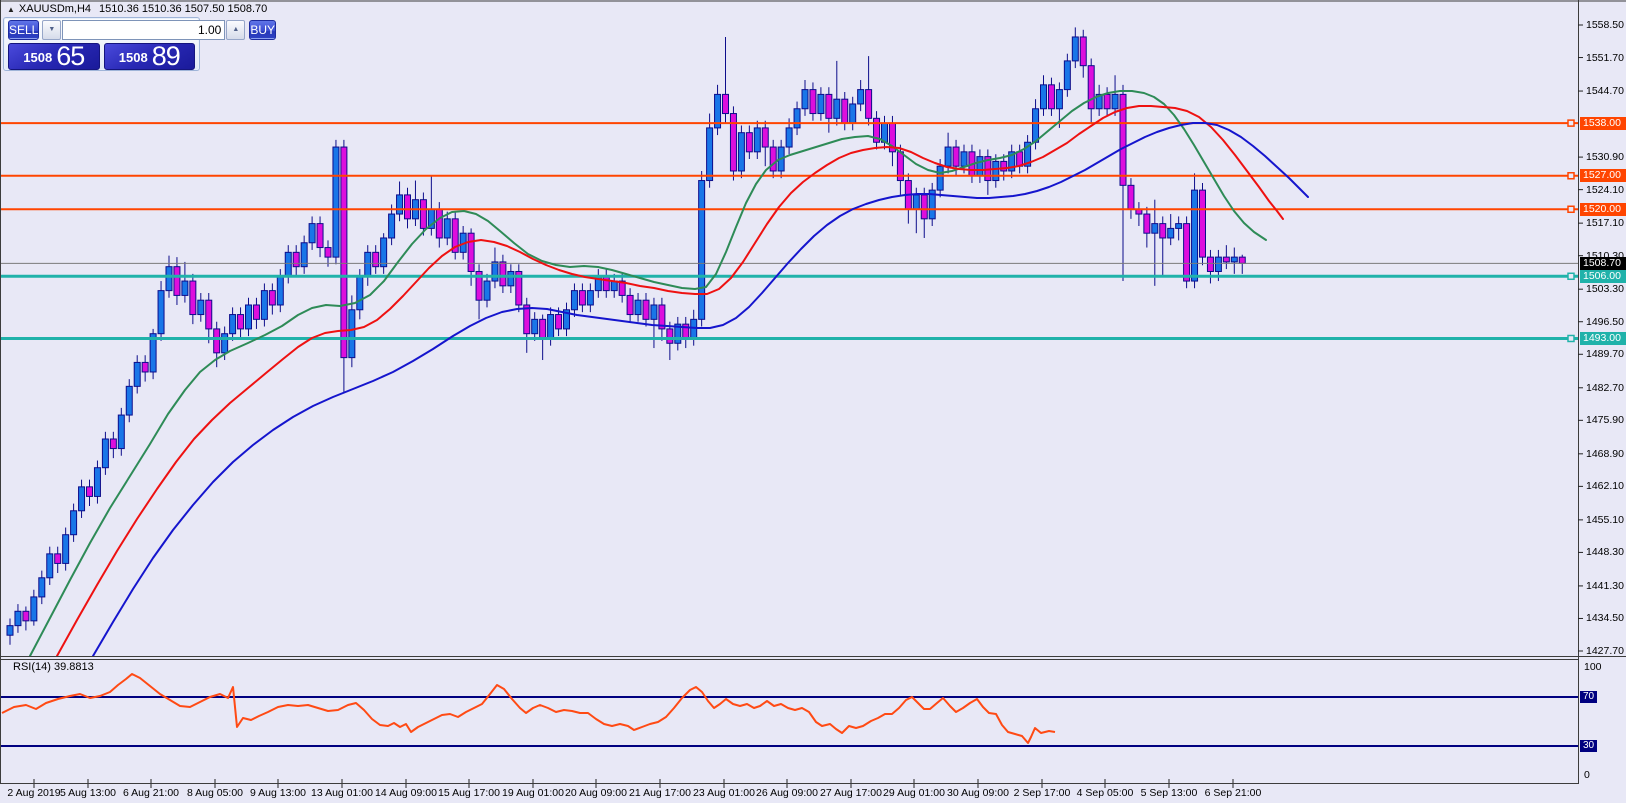 The image size is (1626, 803). I want to click on one-click-trading-widget: SELL ▼ ▲ BUY 1508 65 1508 89, so click(140, 44).